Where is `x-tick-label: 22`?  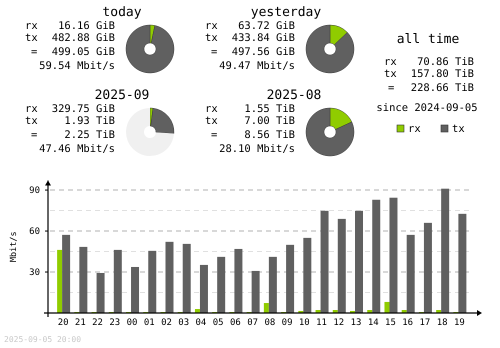 x-tick-label: 22 is located at coordinates (97, 323).